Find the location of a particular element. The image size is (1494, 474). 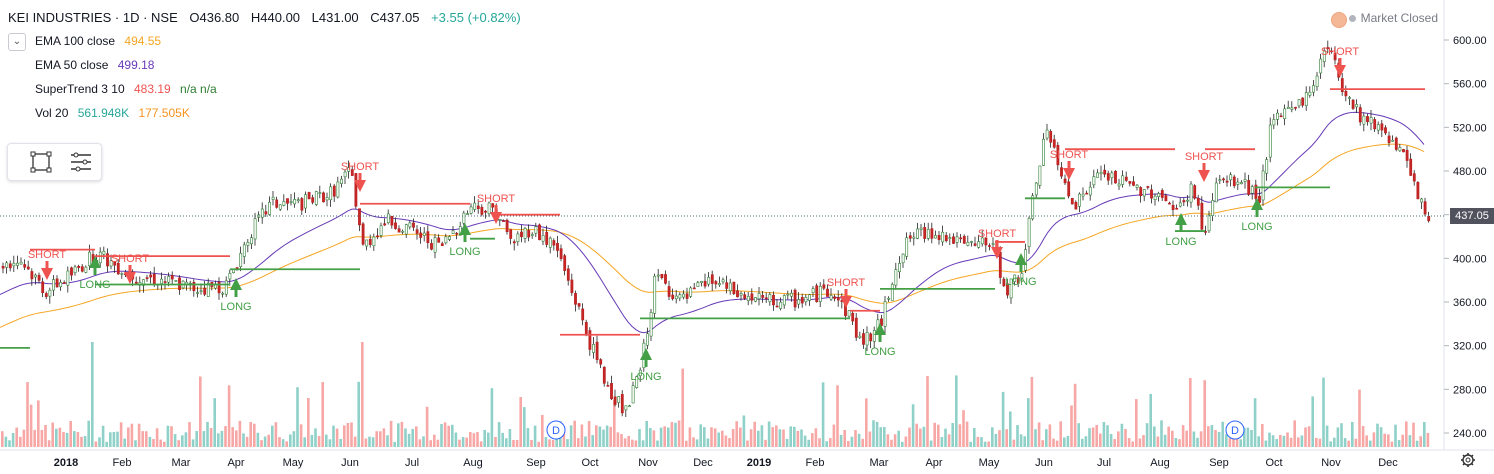

lines-menu-icon is located at coordinates (81, 162).